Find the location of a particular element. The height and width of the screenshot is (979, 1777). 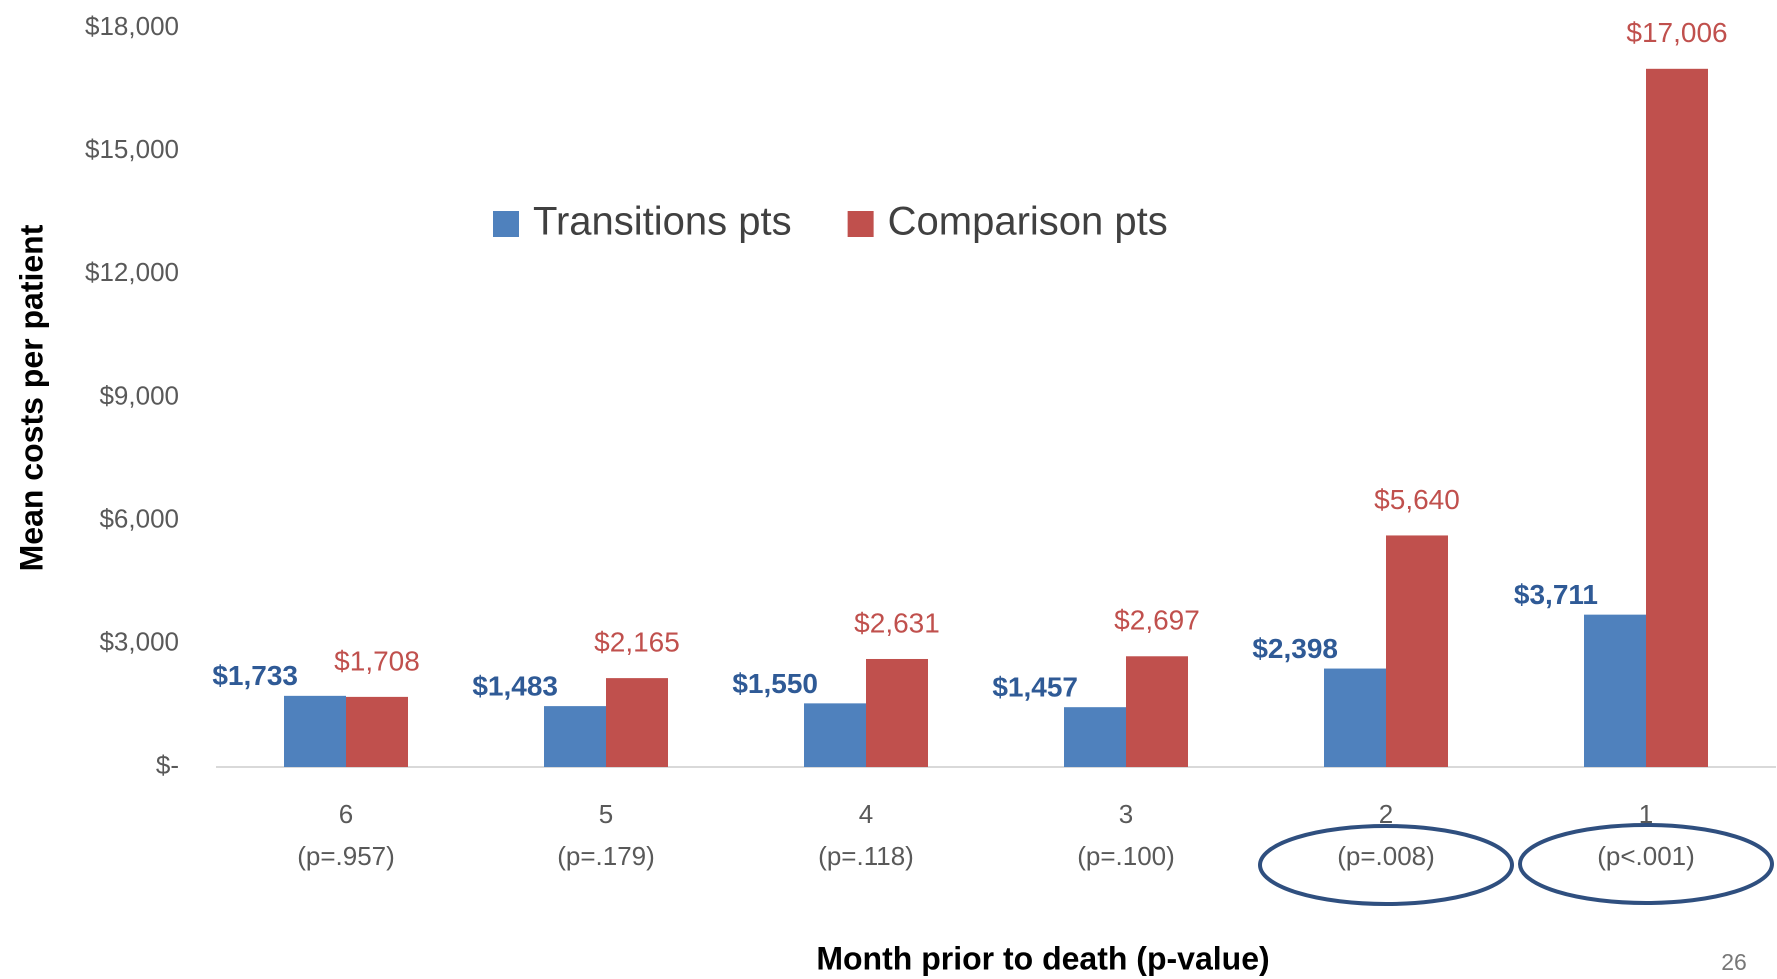

x-tick-sublabel: (p=.118) is located at coordinates (866, 856).